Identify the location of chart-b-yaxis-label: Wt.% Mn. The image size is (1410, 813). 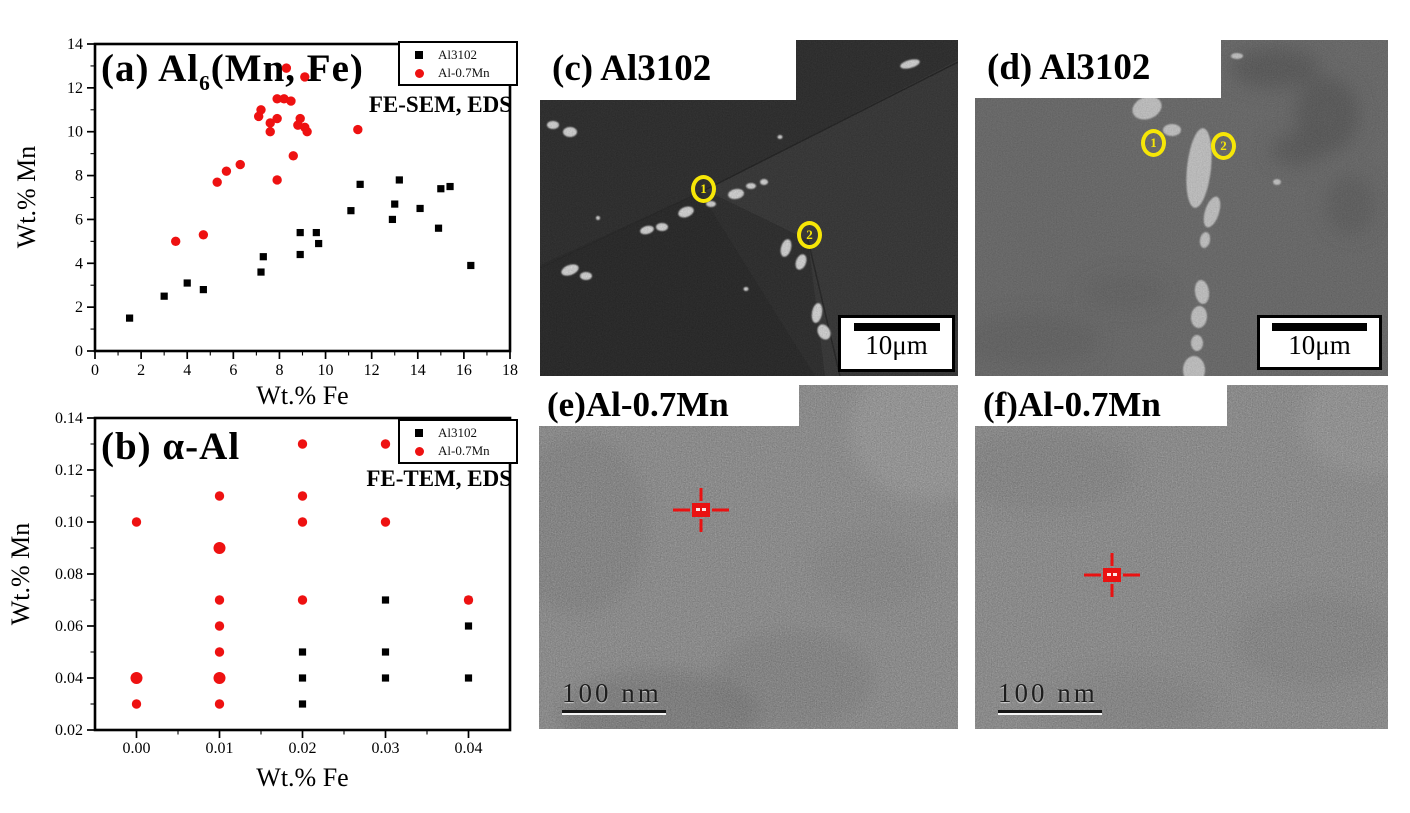
(20, 574).